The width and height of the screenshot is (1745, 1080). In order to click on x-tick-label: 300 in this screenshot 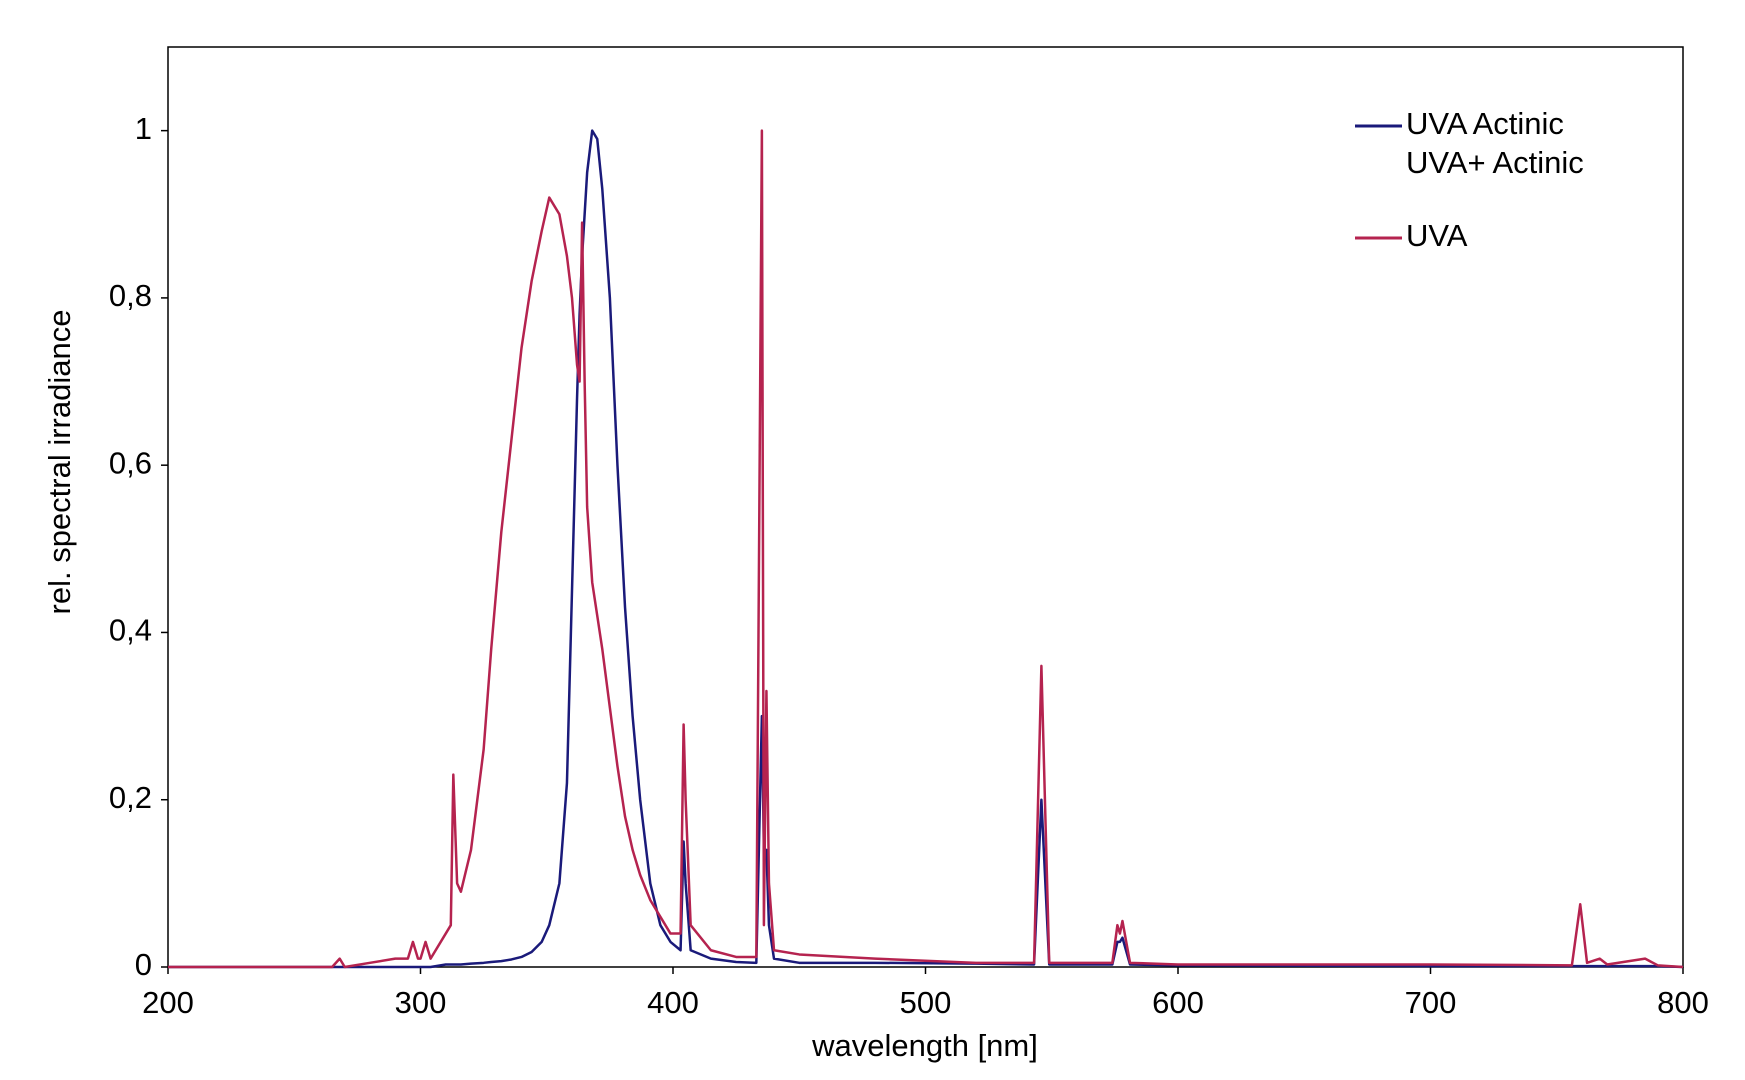, I will do `click(421, 1002)`.